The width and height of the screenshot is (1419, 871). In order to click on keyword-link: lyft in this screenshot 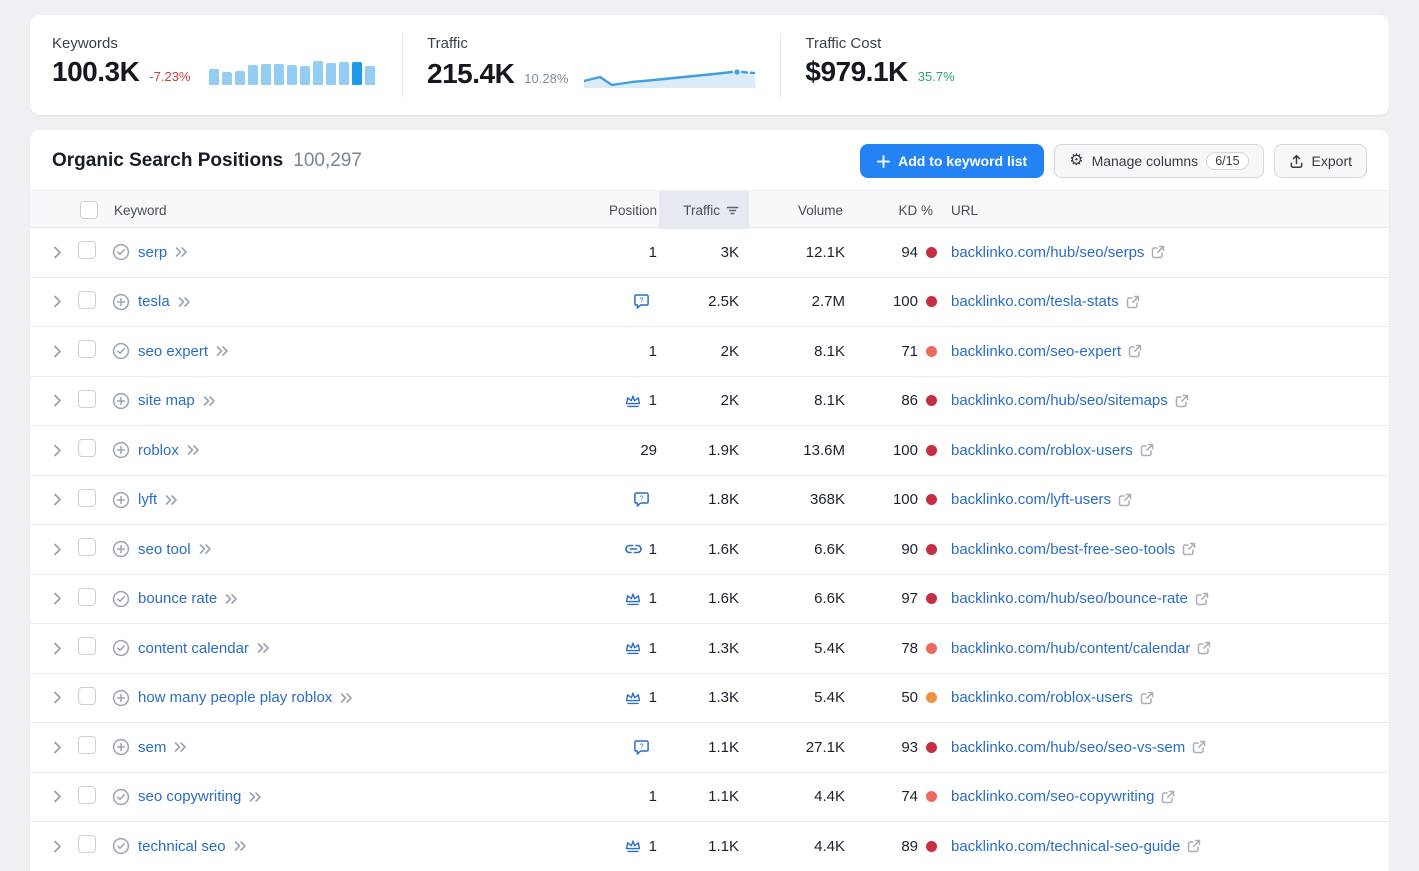, I will do `click(148, 500)`.